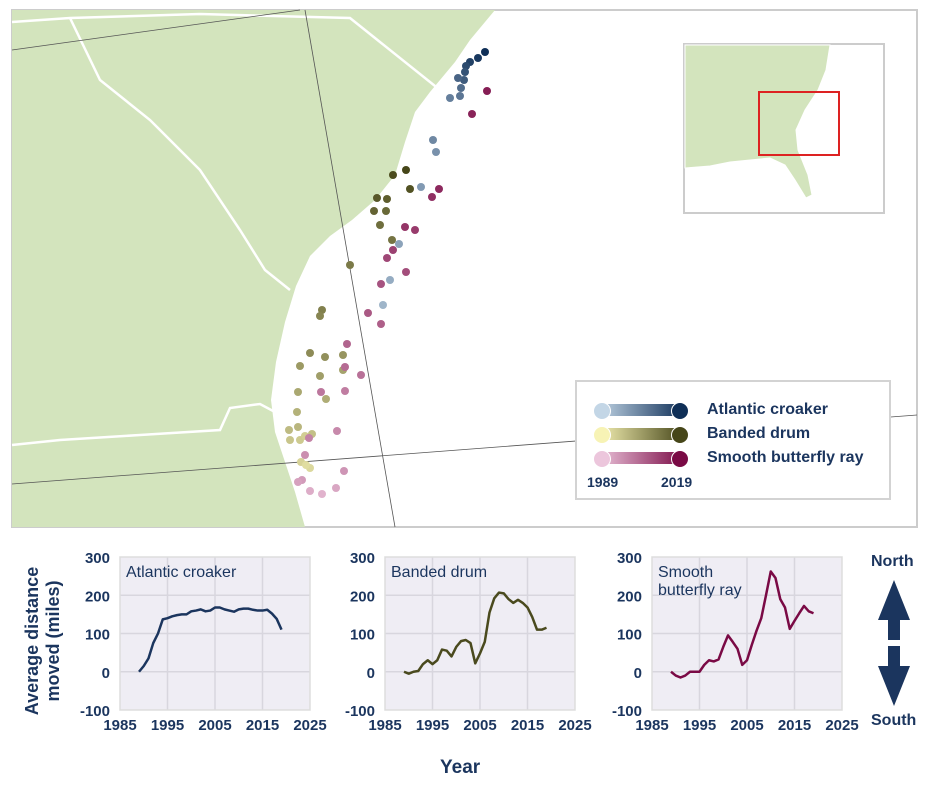 This screenshot has width=928, height=794. Describe the element at coordinates (785, 457) in the screenshot. I see `legend-label: Smooth butterfly ray` at that location.